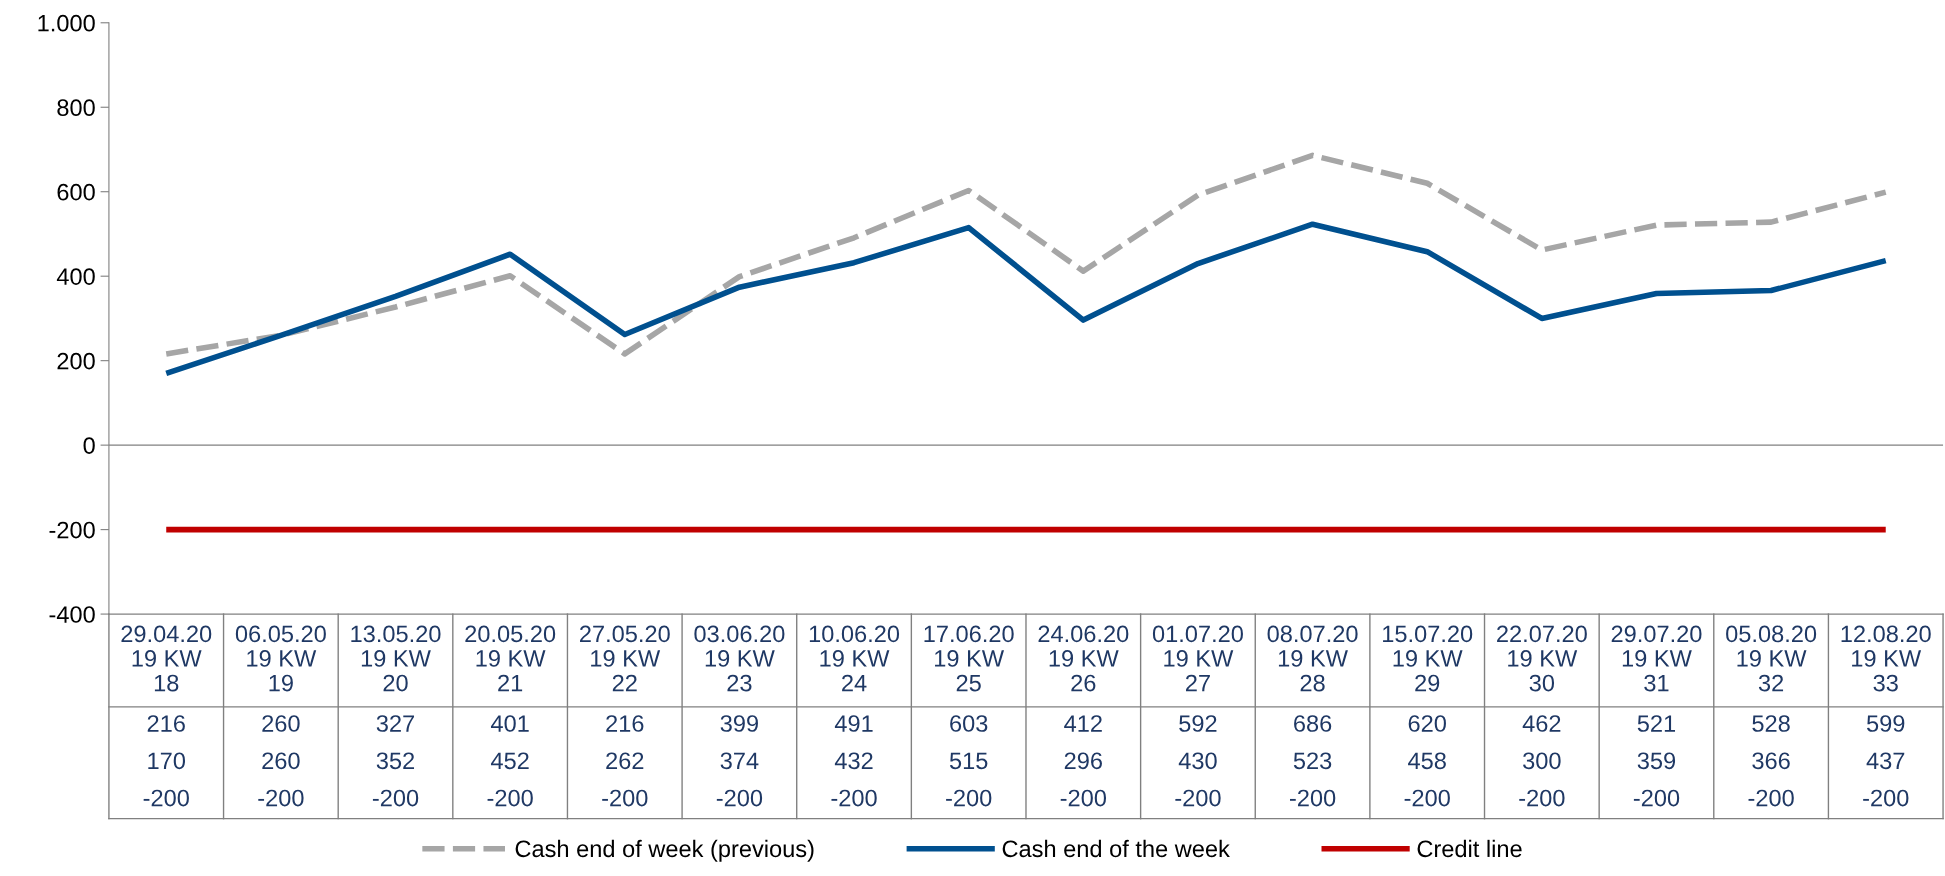  What do you see at coordinates (75, 276) in the screenshot?
I see `y-tick-label: 400` at bounding box center [75, 276].